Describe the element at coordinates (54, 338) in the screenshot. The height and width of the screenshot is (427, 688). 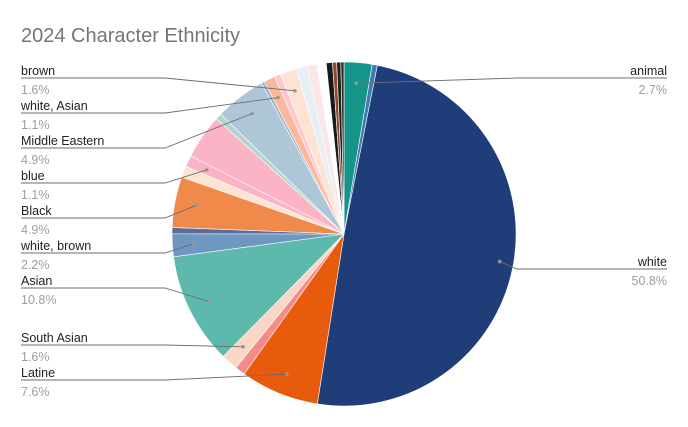
I see `label-name-south-asian: South Asian` at that location.